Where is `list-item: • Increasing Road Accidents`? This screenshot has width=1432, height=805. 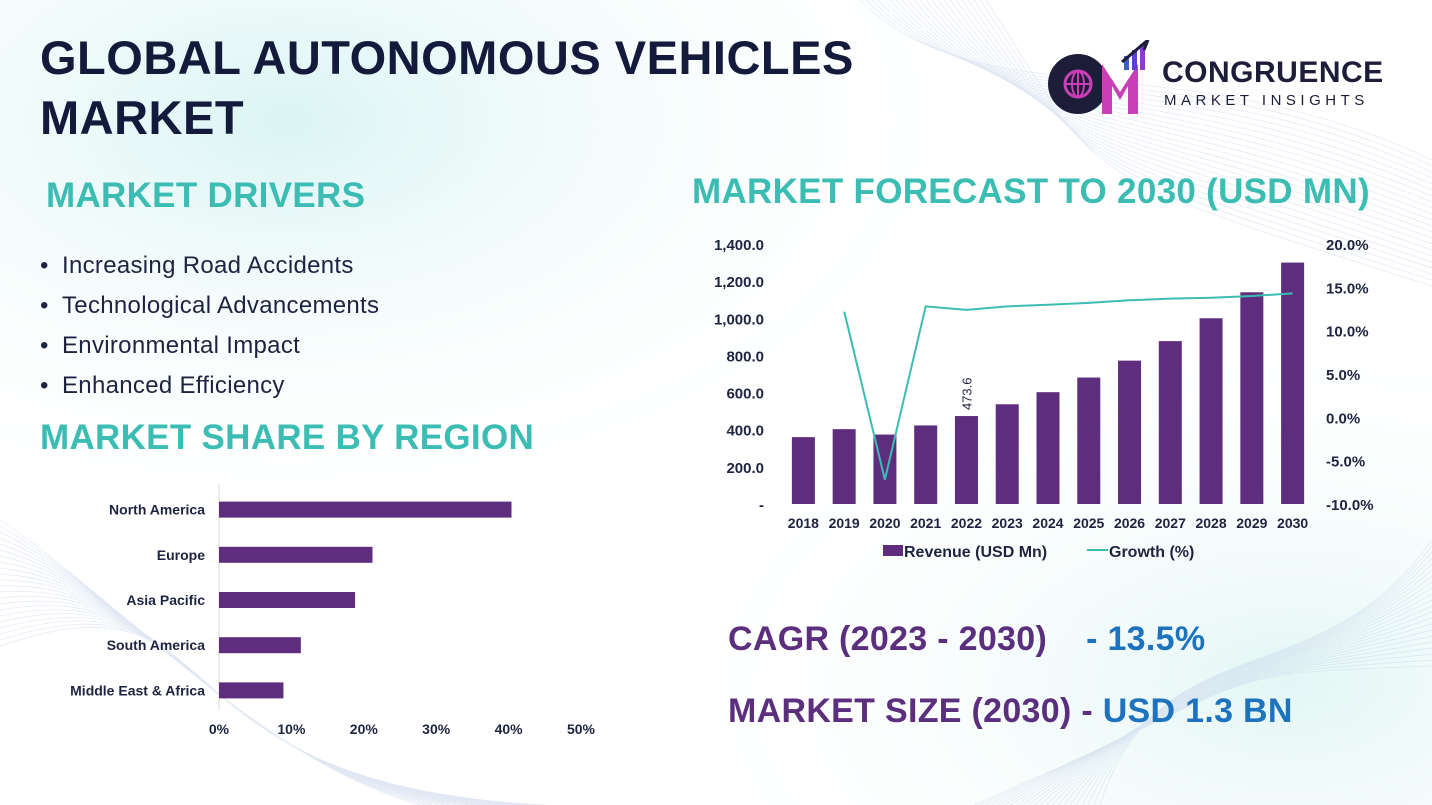 list-item: • Increasing Road Accidents is located at coordinates (209, 268).